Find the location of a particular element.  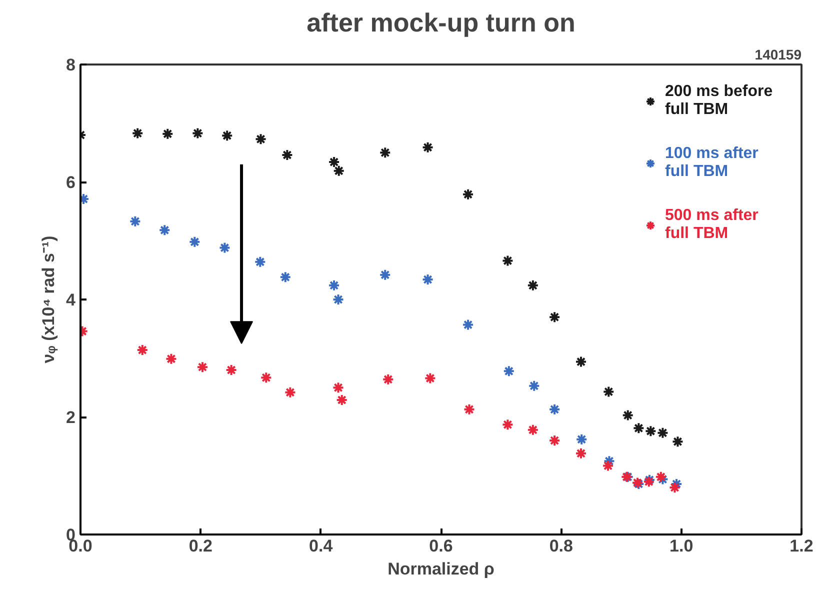

y-axis-title: νᵩ (x10⁴ rad s⁻¹) is located at coordinates (48, 300).